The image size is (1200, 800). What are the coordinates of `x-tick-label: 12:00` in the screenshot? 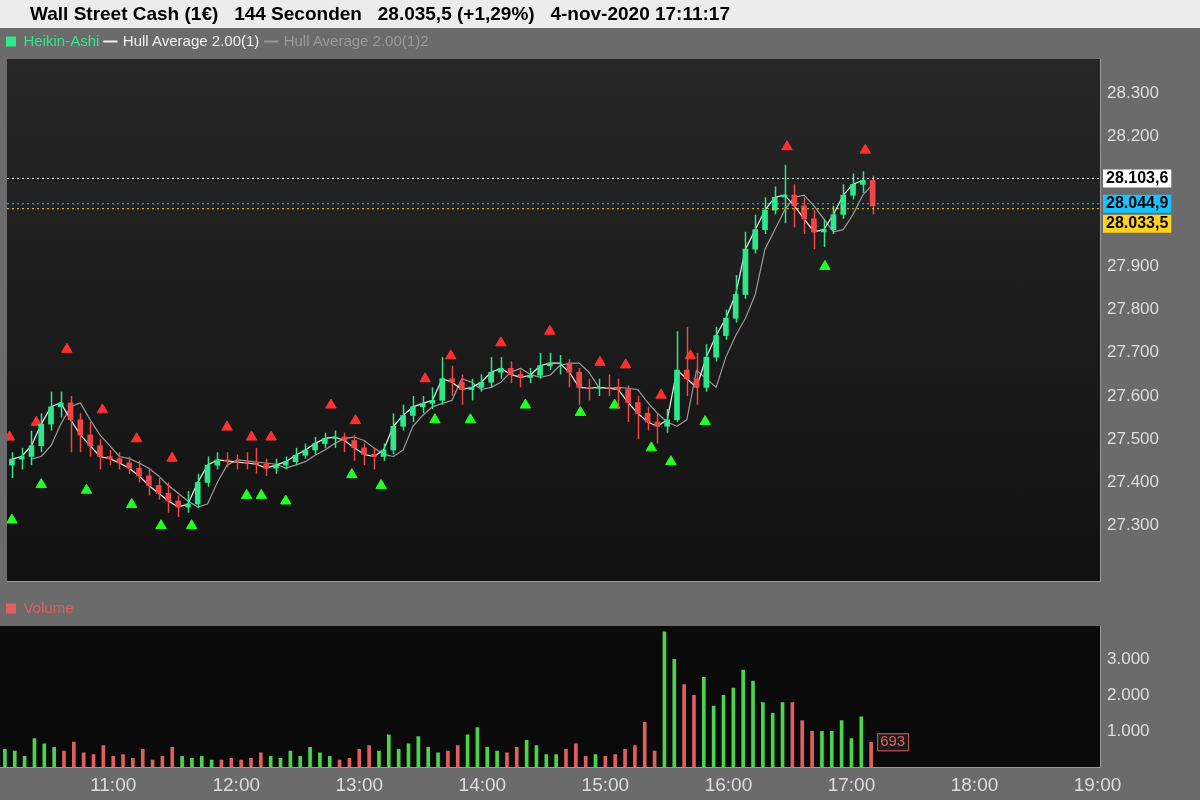 It's located at (236, 784).